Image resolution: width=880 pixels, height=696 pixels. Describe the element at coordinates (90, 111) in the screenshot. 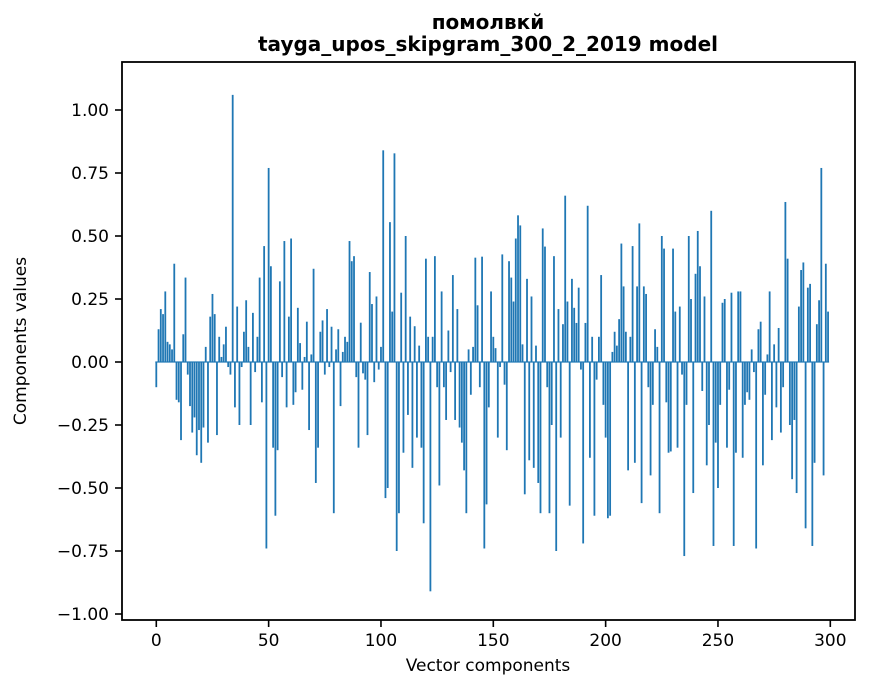

I see `y-tick-label: 1.00` at that location.